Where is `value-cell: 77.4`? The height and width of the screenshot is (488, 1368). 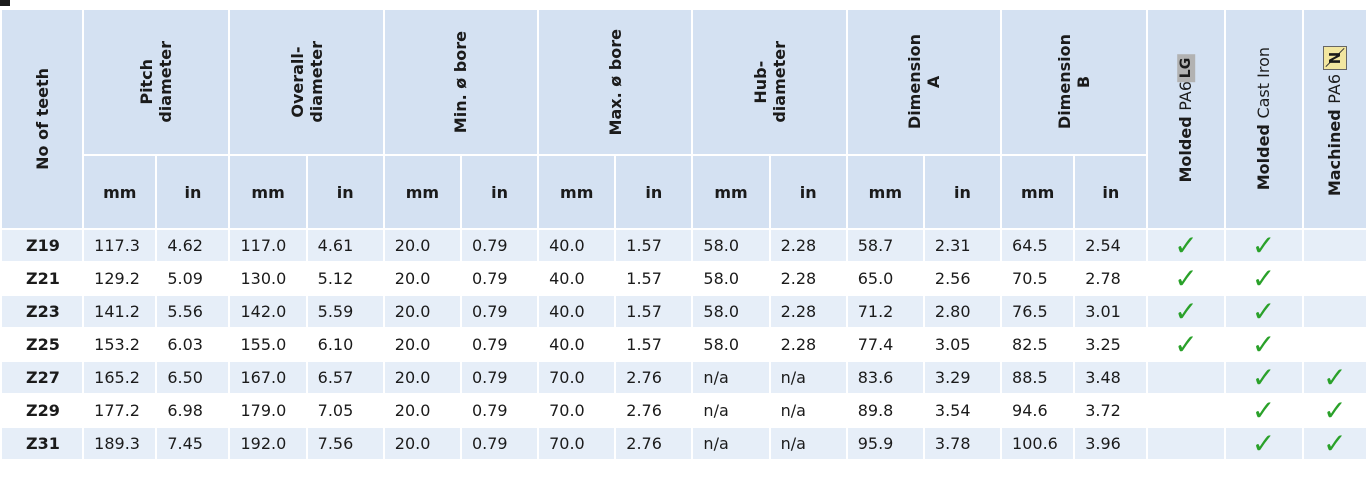
value-cell: 77.4 is located at coordinates (885, 344).